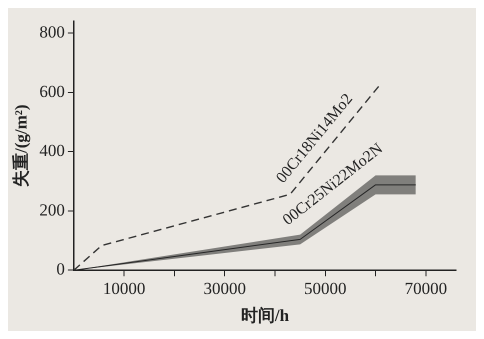  Describe the element at coordinates (60, 269) in the screenshot. I see `y-tick-label: 0` at that location.